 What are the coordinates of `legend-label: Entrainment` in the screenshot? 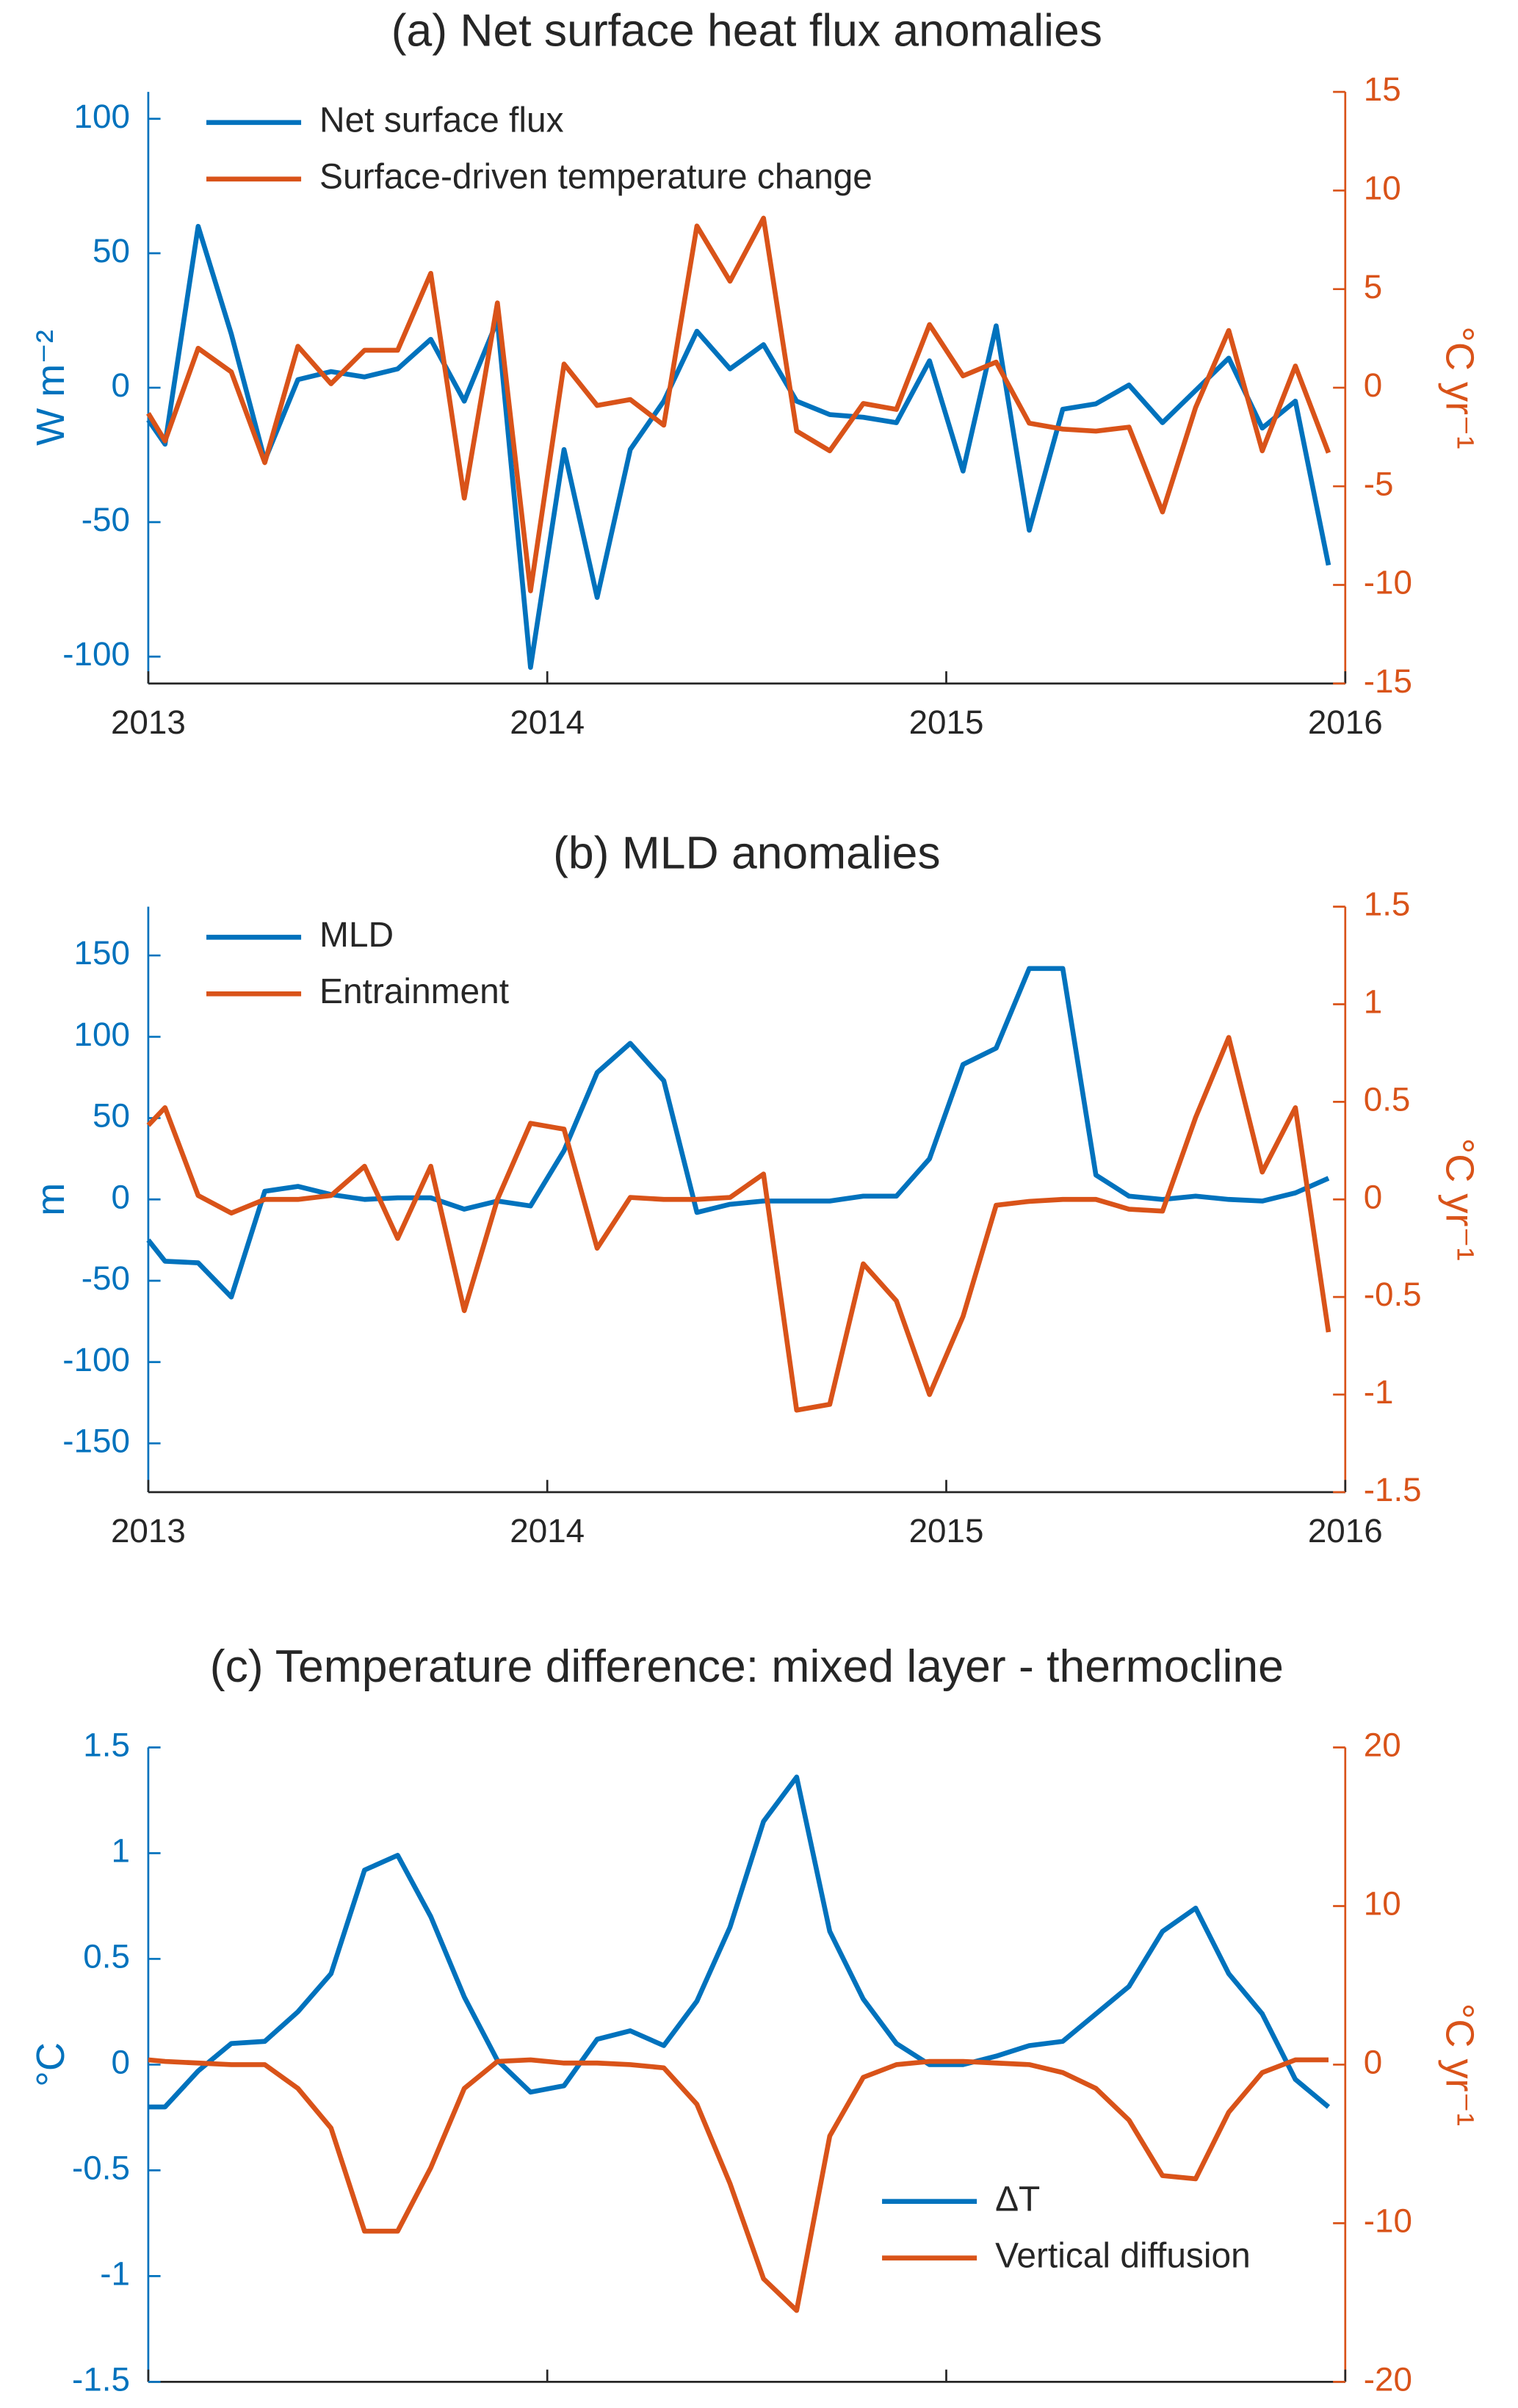 It's located at (414, 991).